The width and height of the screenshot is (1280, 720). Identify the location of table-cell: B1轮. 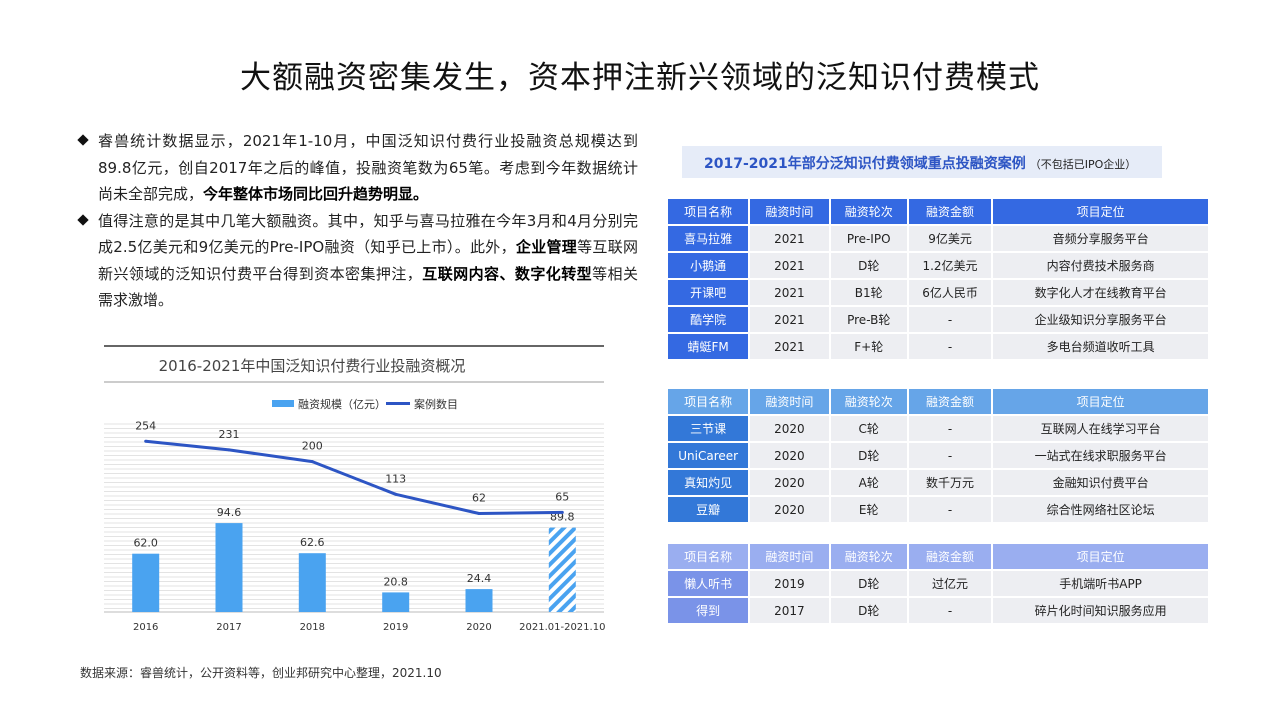
(868, 292).